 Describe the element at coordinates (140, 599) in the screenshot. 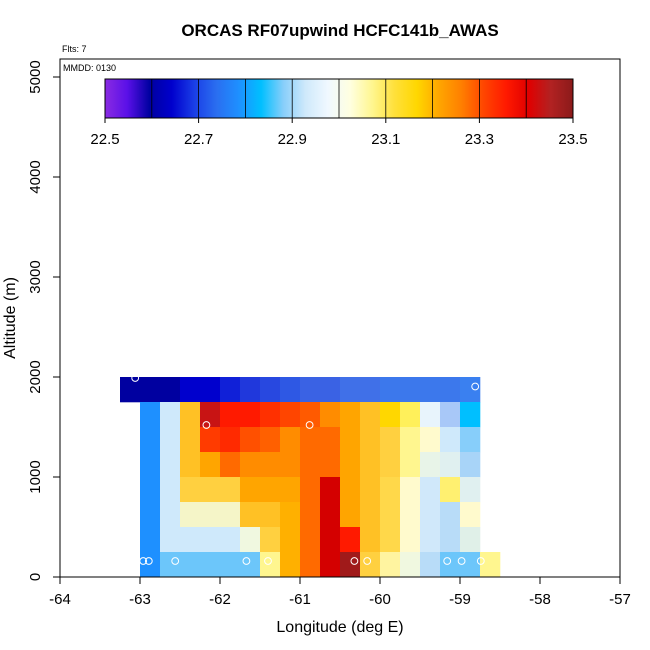

I see `x-tick-label: -63` at that location.